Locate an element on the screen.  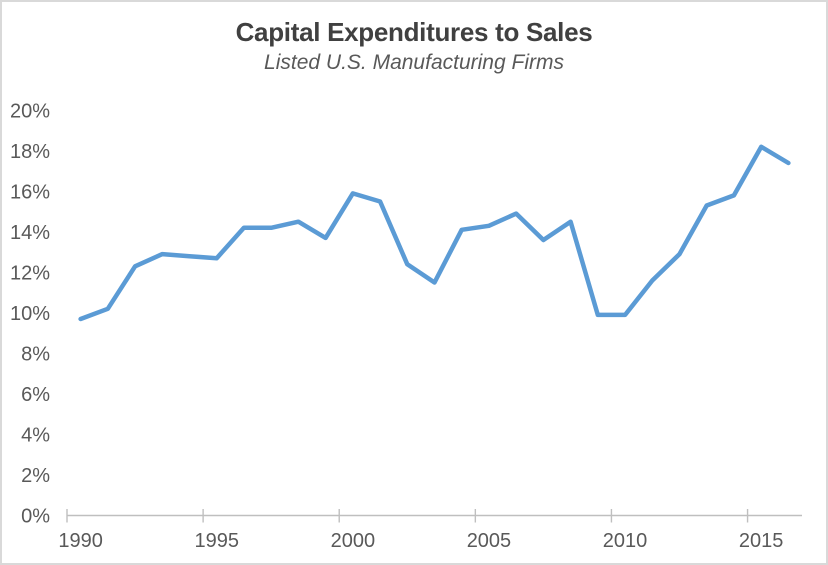
x-axis-tick-label: 1995 is located at coordinates (216, 541).